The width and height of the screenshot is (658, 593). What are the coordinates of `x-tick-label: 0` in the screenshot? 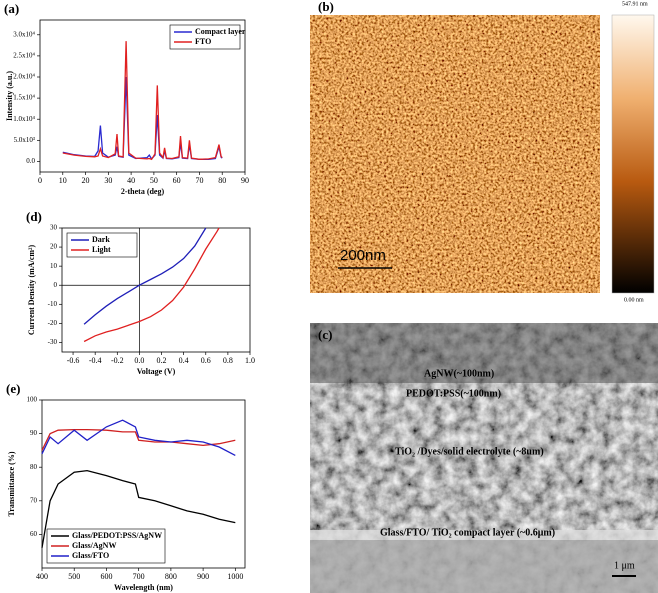 It's located at (40, 180).